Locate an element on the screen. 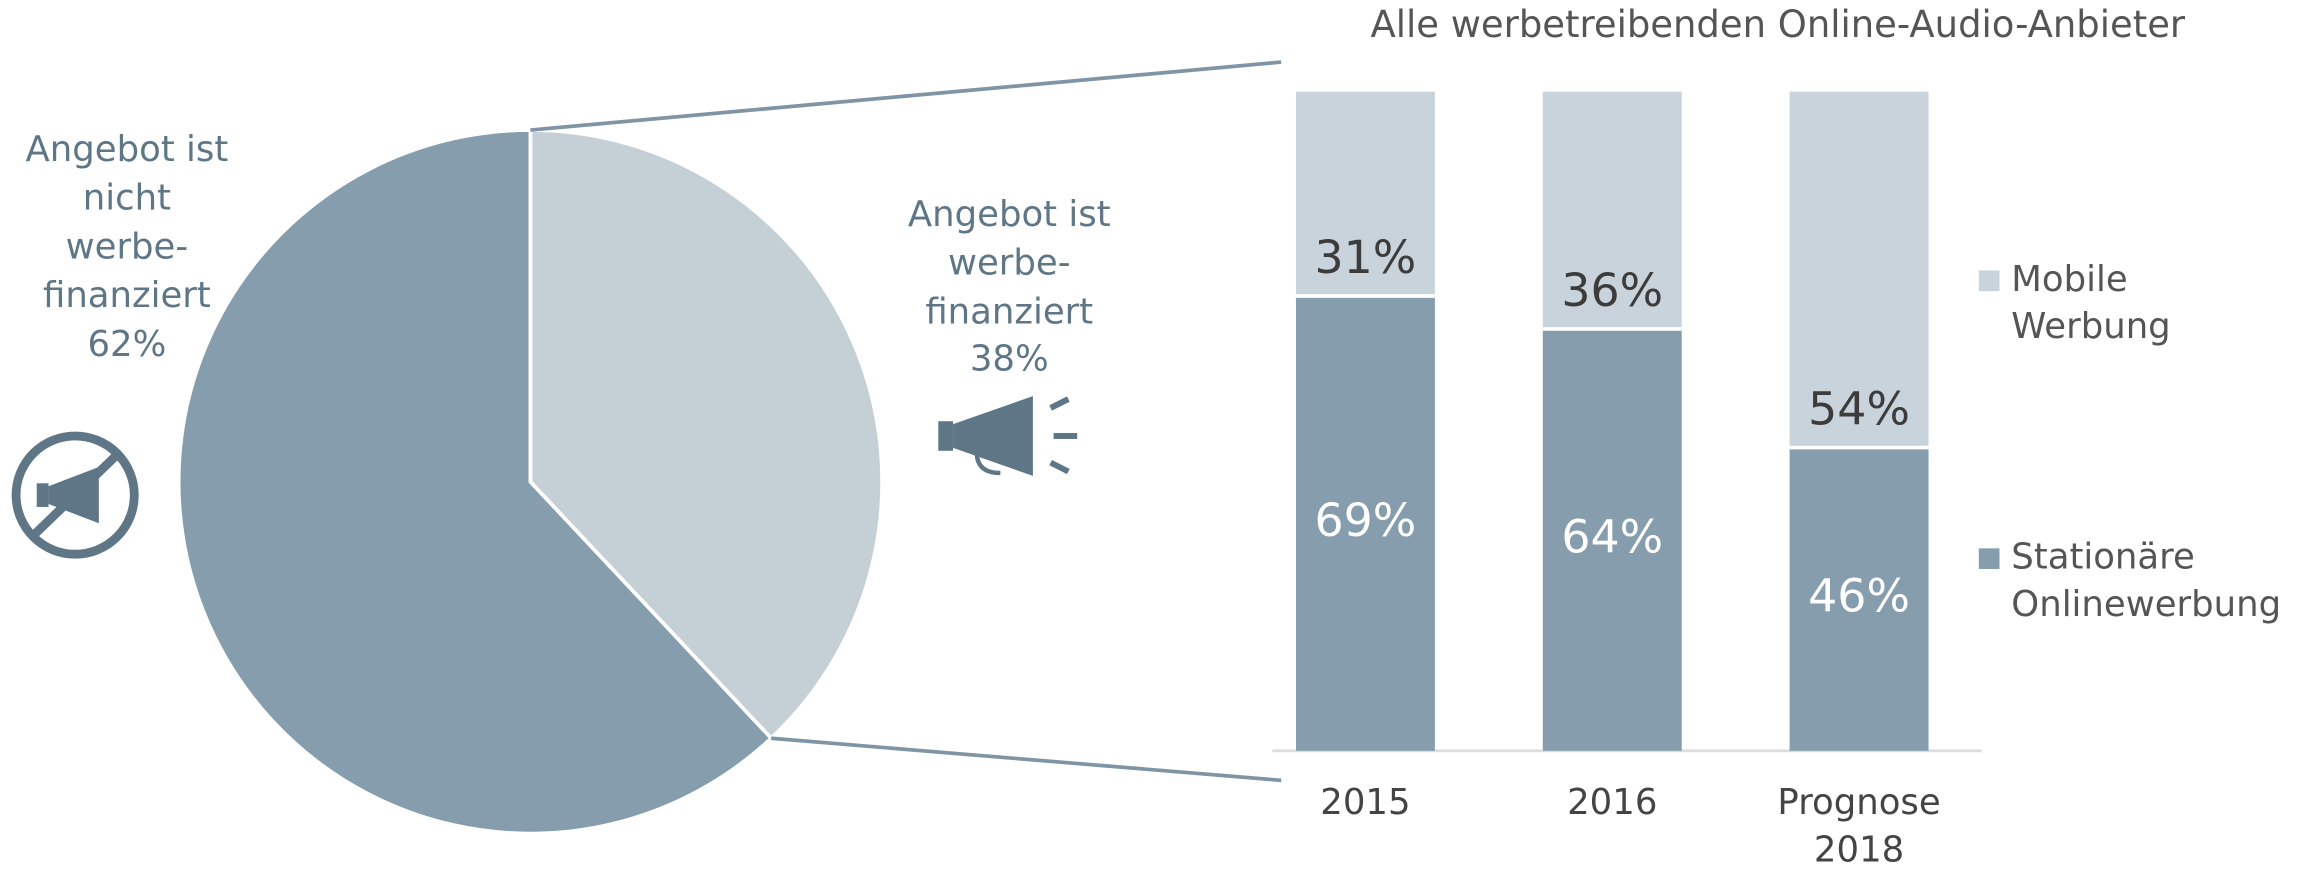 This screenshot has height=872, width=2320. x-tick-label: 2015 is located at coordinates (1365, 802).